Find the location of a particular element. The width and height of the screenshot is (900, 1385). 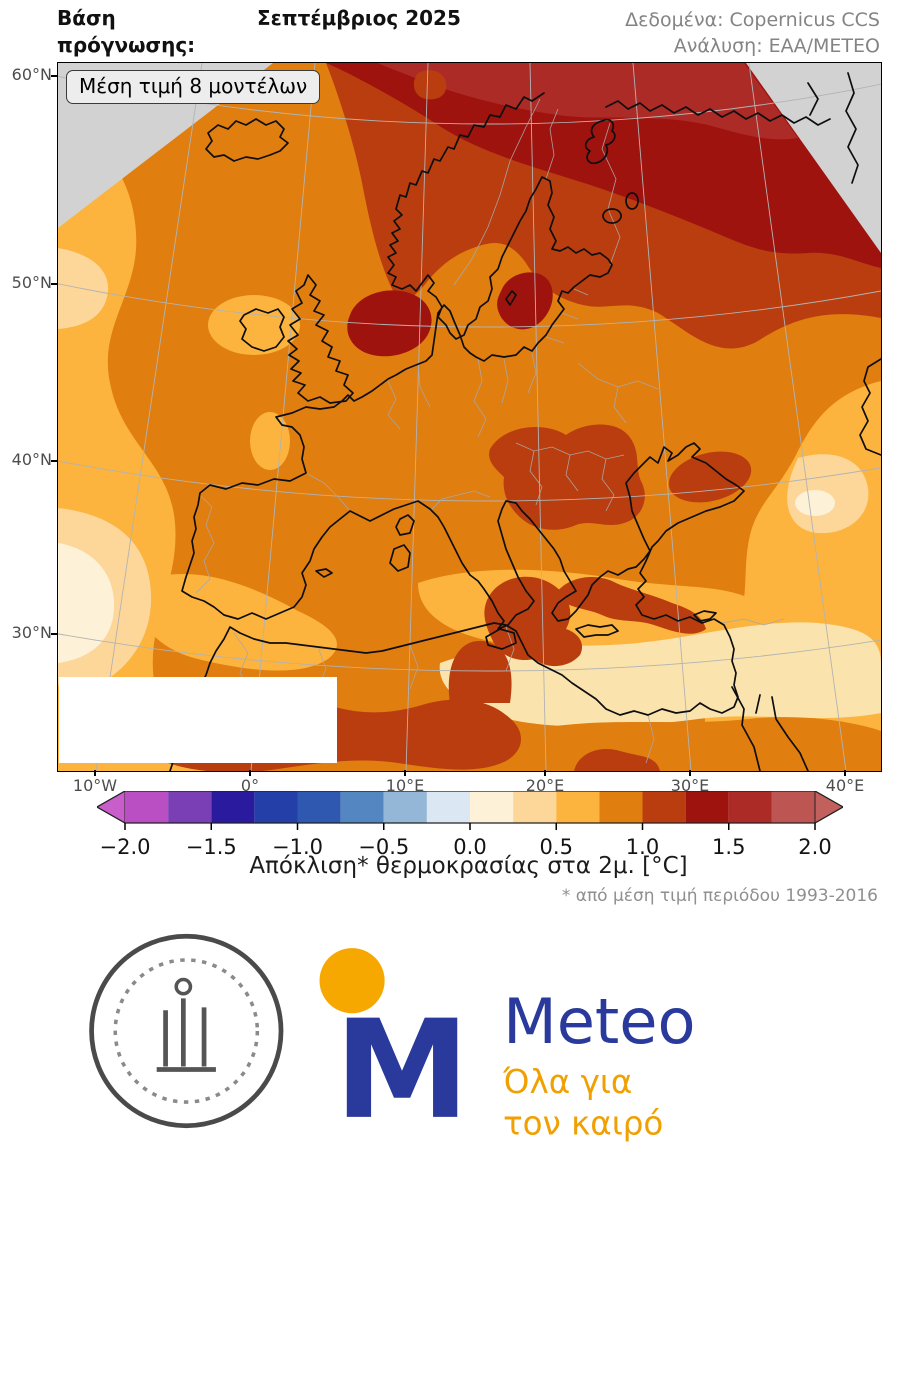

colorbar-tick-label: 2.0 is located at coordinates (815, 847).